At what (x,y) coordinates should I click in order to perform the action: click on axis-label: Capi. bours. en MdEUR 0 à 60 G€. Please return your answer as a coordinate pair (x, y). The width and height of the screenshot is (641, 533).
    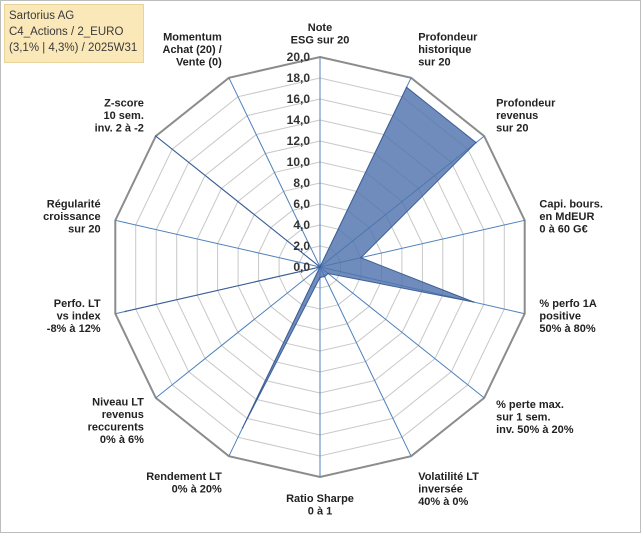
    Looking at the image, I should click on (571, 216).